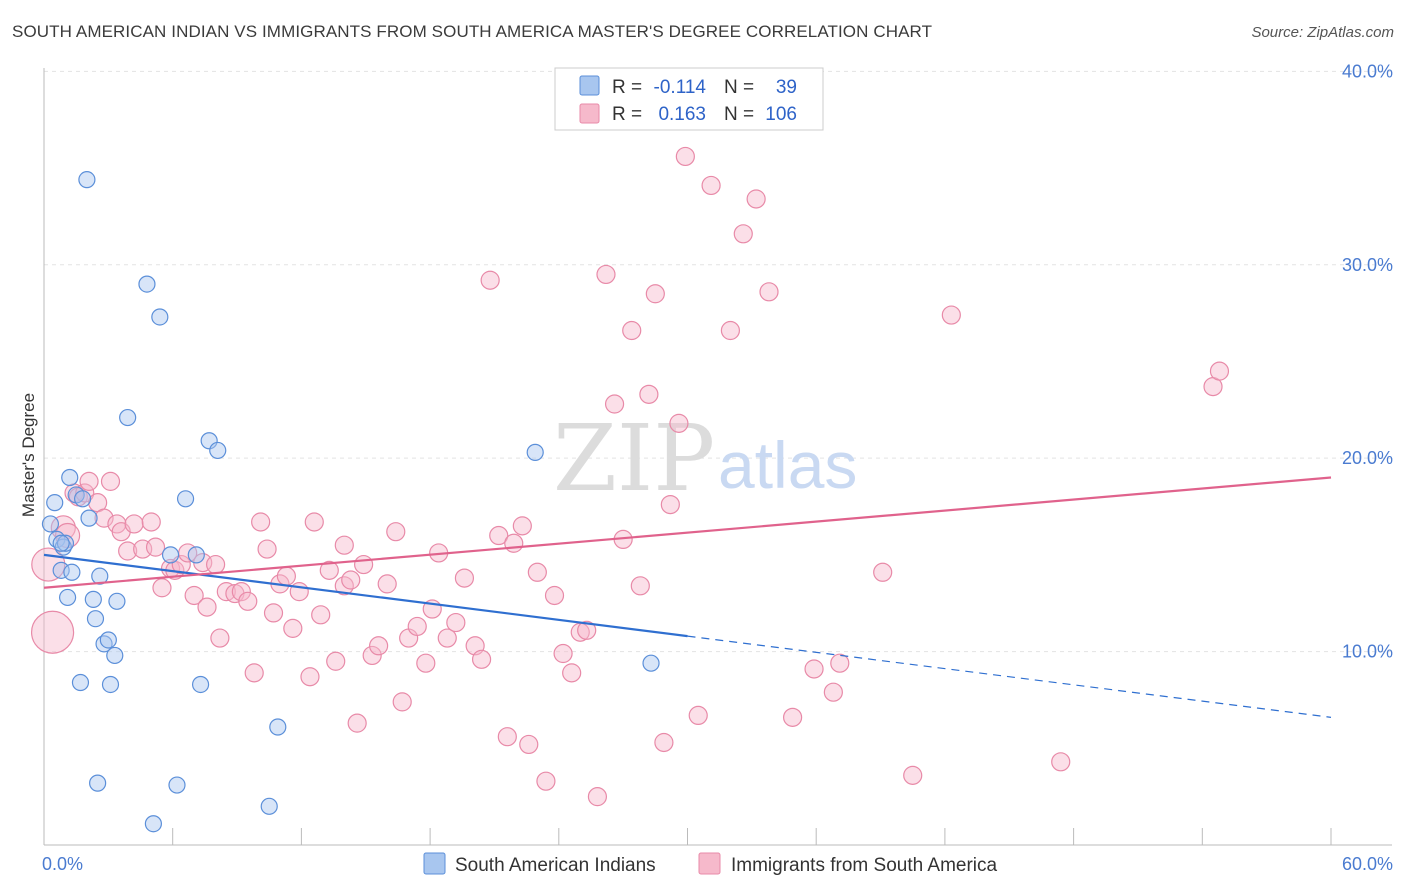 The height and width of the screenshot is (892, 1406). I want to click on series-legend-label-pink: Immigrants from South America, so click(864, 865).